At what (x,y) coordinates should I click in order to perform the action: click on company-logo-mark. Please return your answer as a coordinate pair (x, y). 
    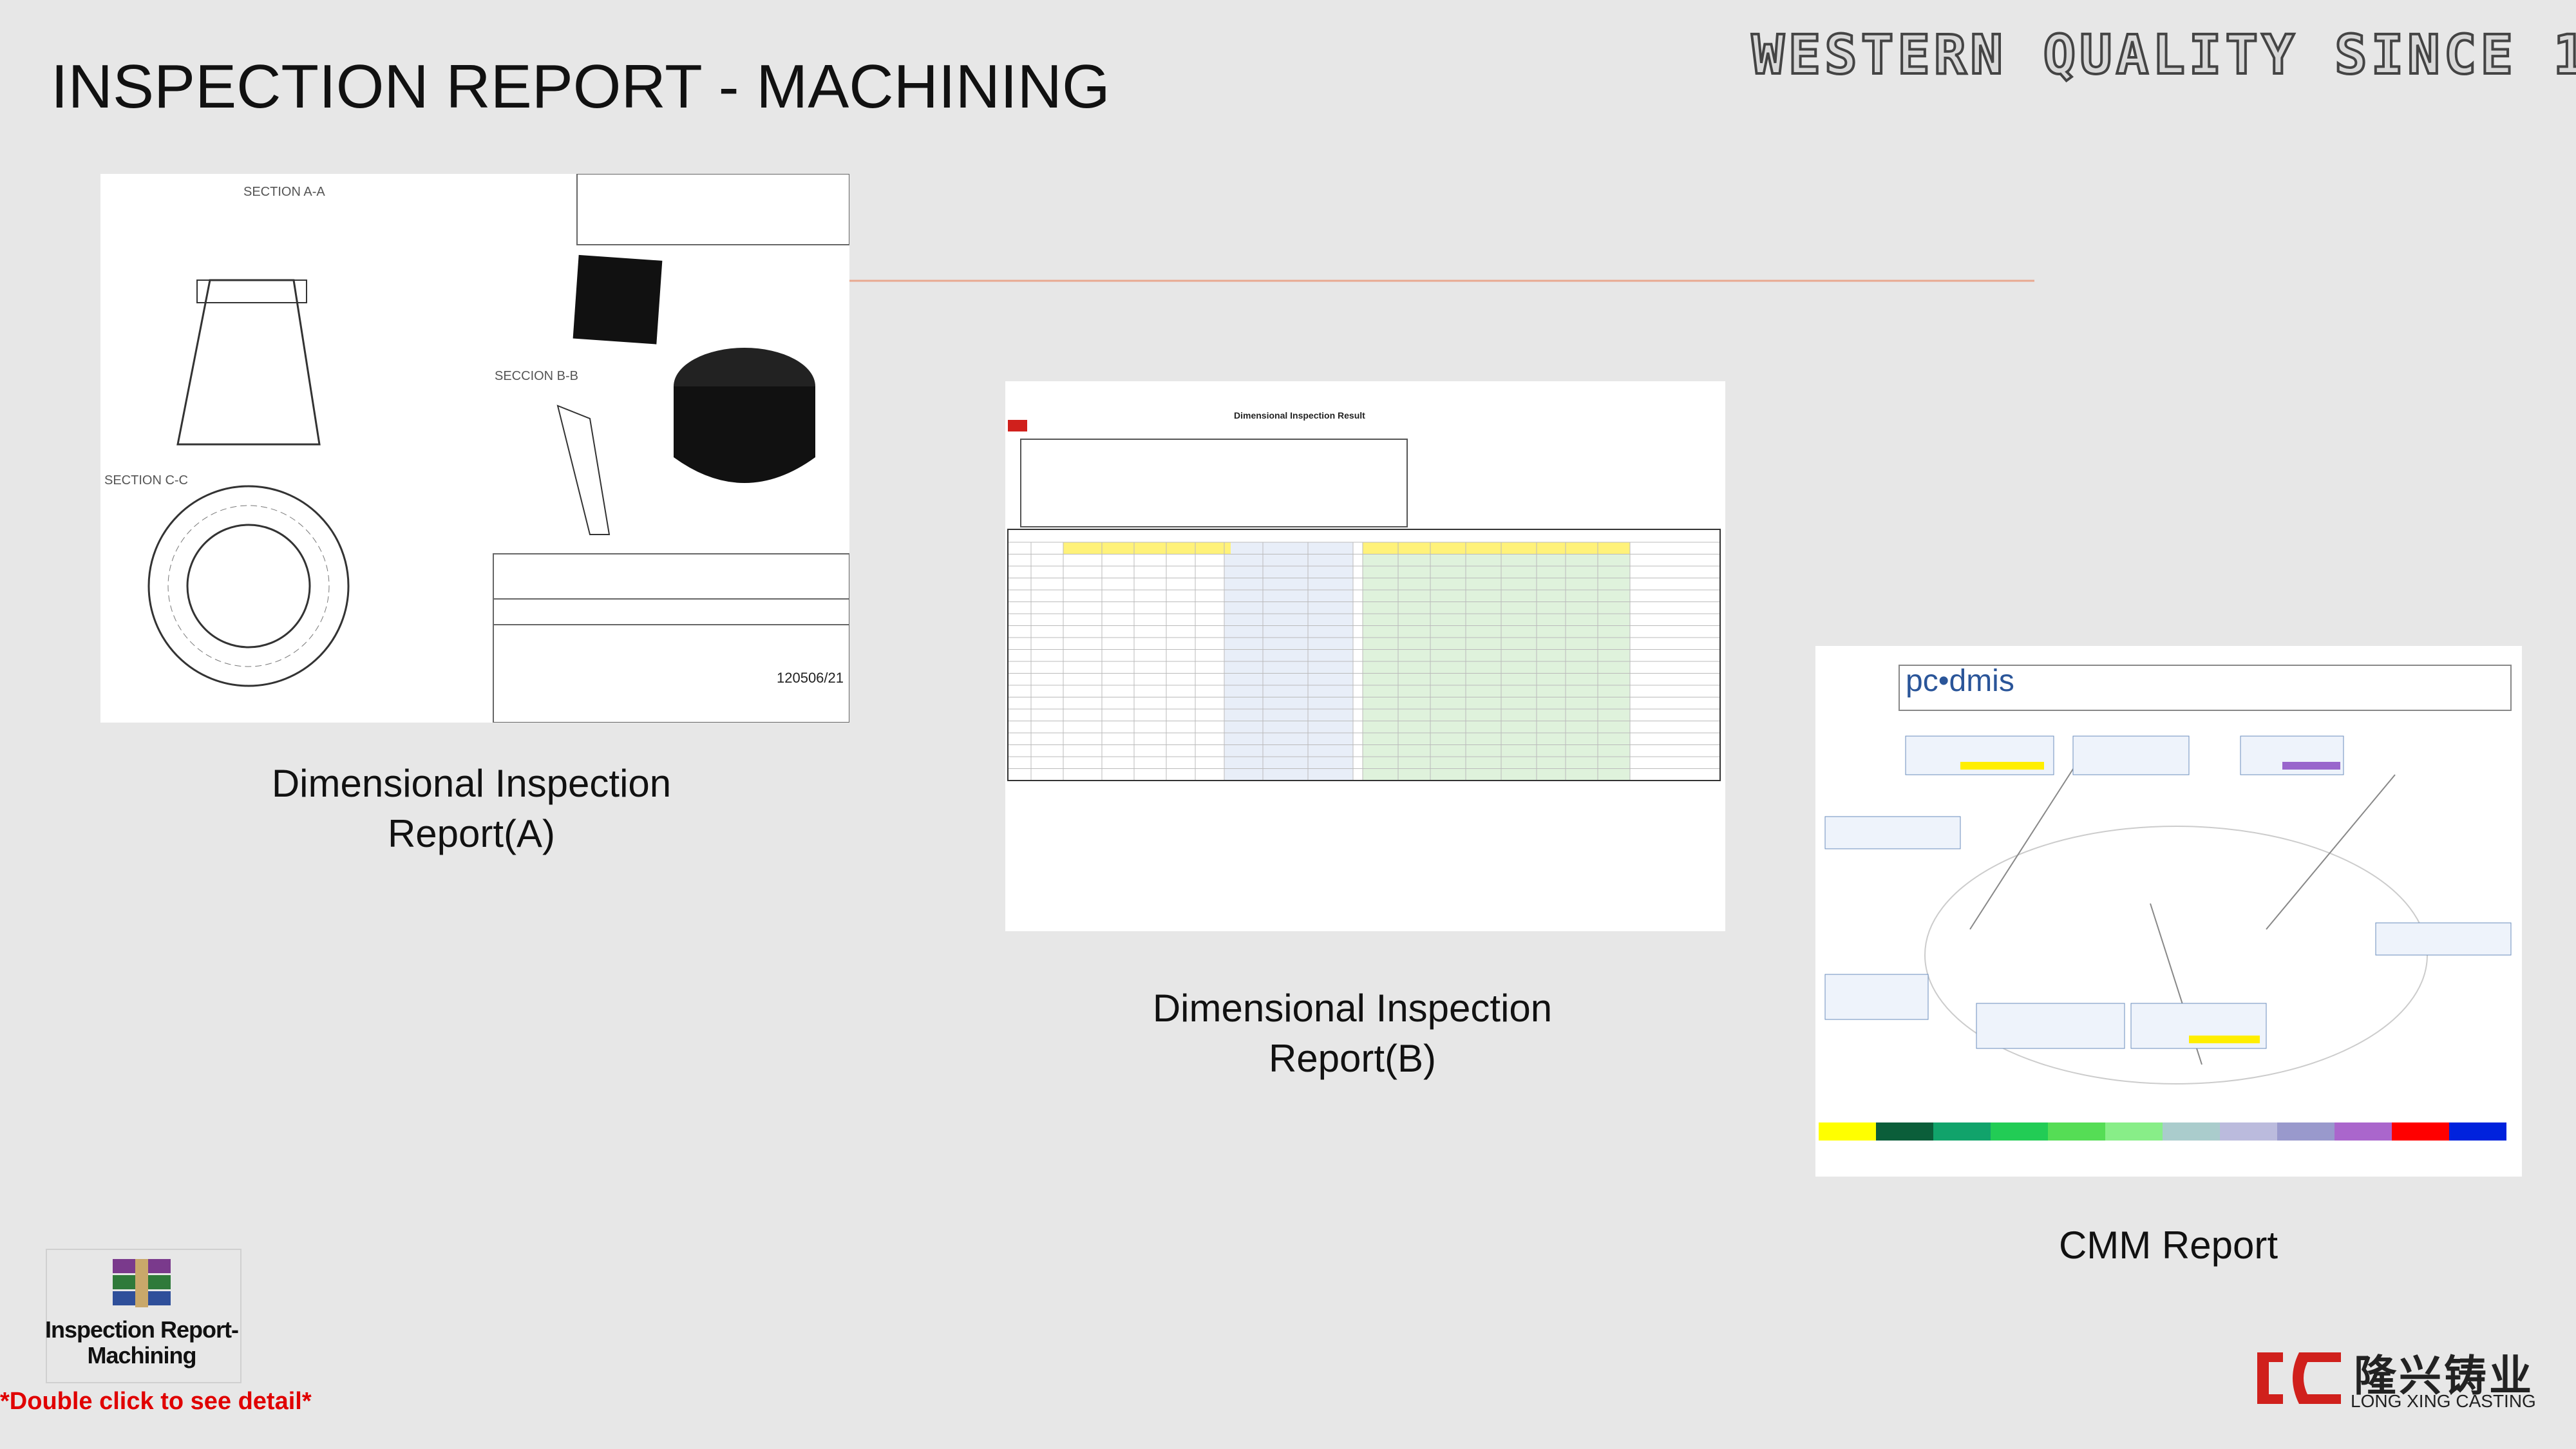
    Looking at the image, I should click on (2299, 1378).